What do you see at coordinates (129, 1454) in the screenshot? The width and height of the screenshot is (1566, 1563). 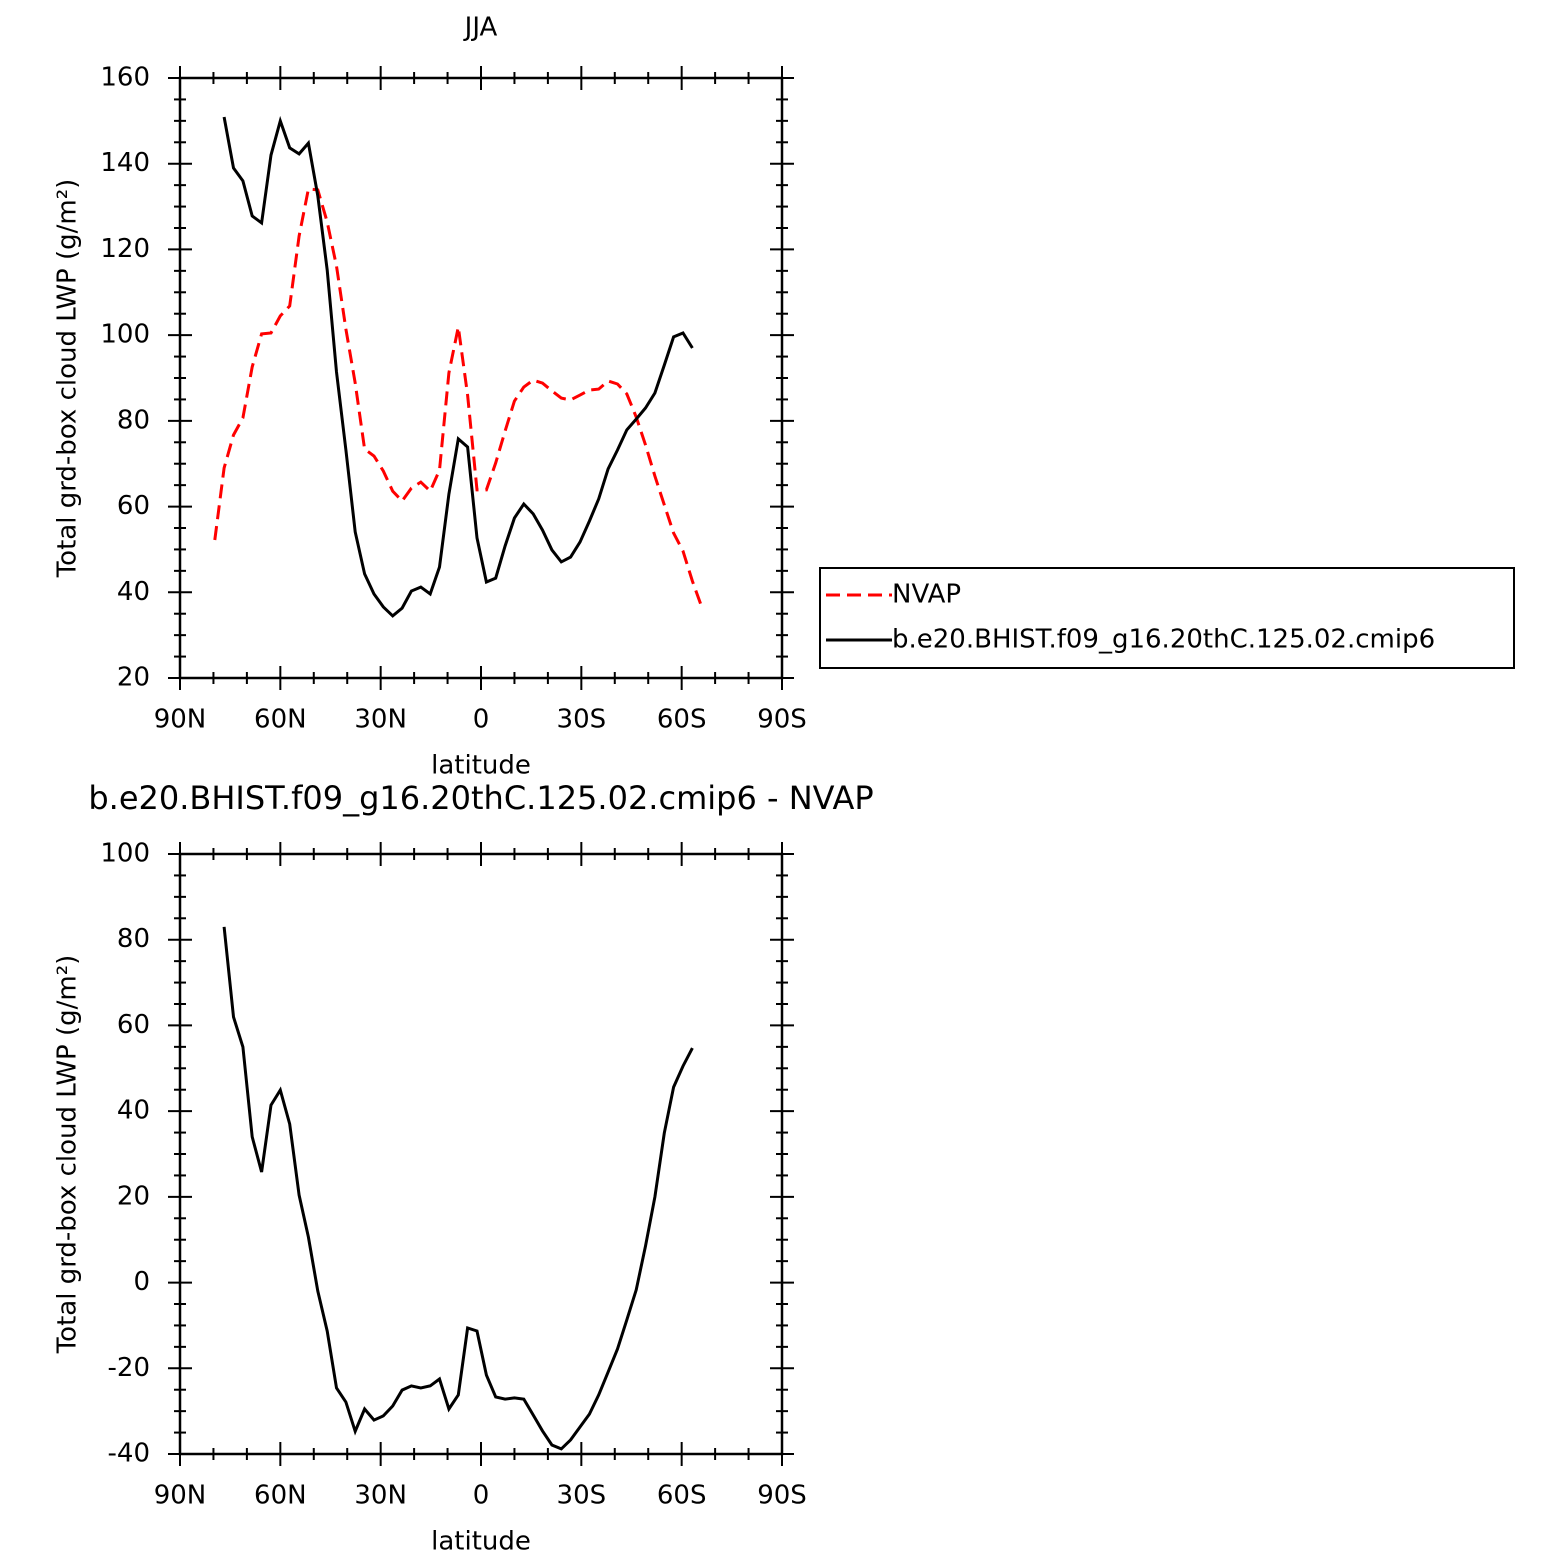 I see `y-tick-label: -40` at bounding box center [129, 1454].